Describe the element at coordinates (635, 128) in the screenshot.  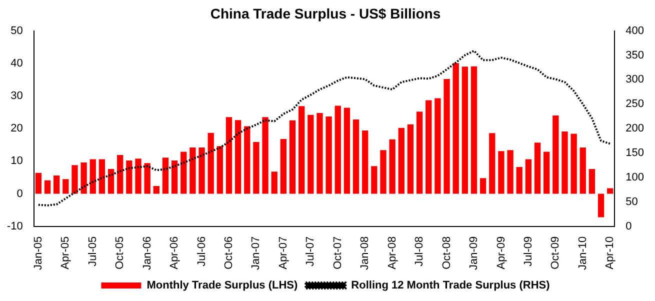
I see `y2-tick-label: 200` at that location.